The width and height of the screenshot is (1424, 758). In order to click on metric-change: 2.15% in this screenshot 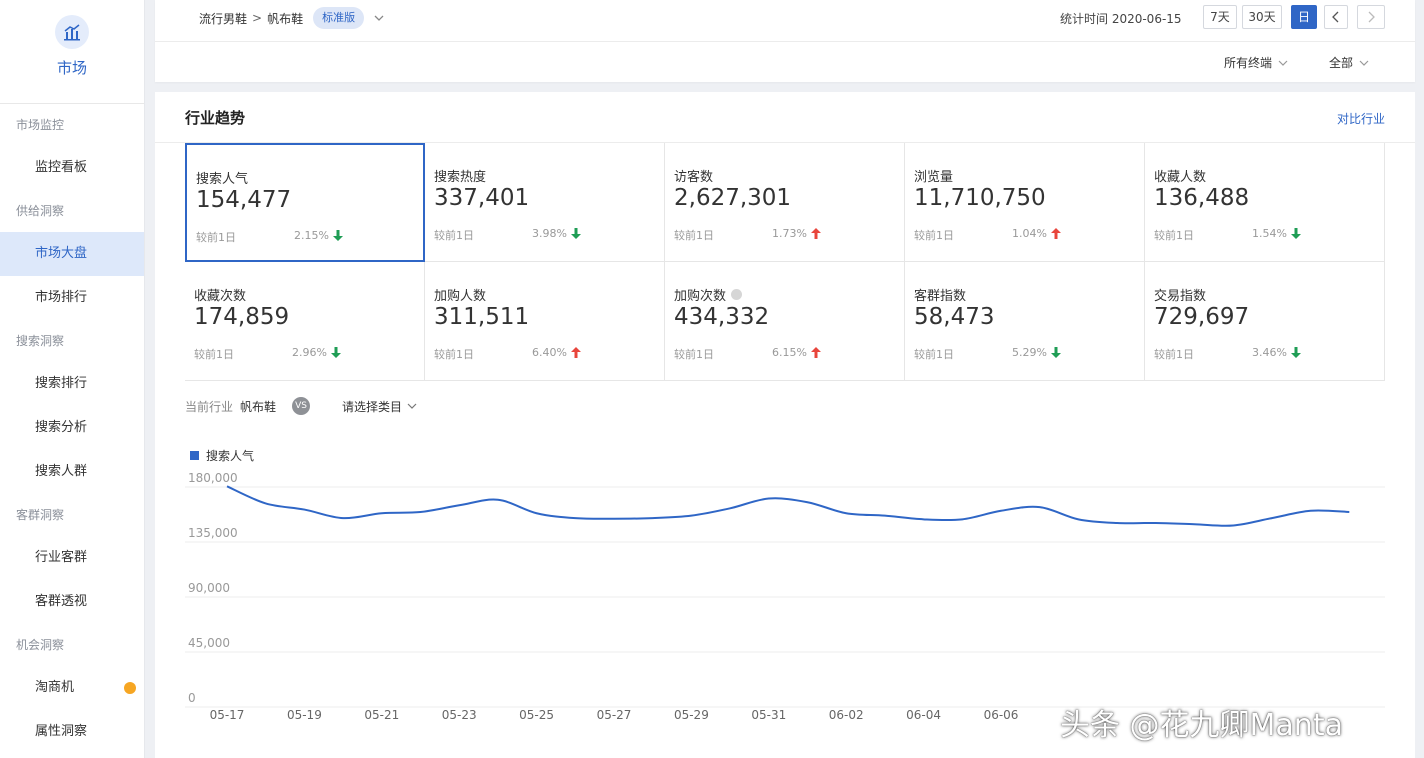, I will do `click(318, 235)`.